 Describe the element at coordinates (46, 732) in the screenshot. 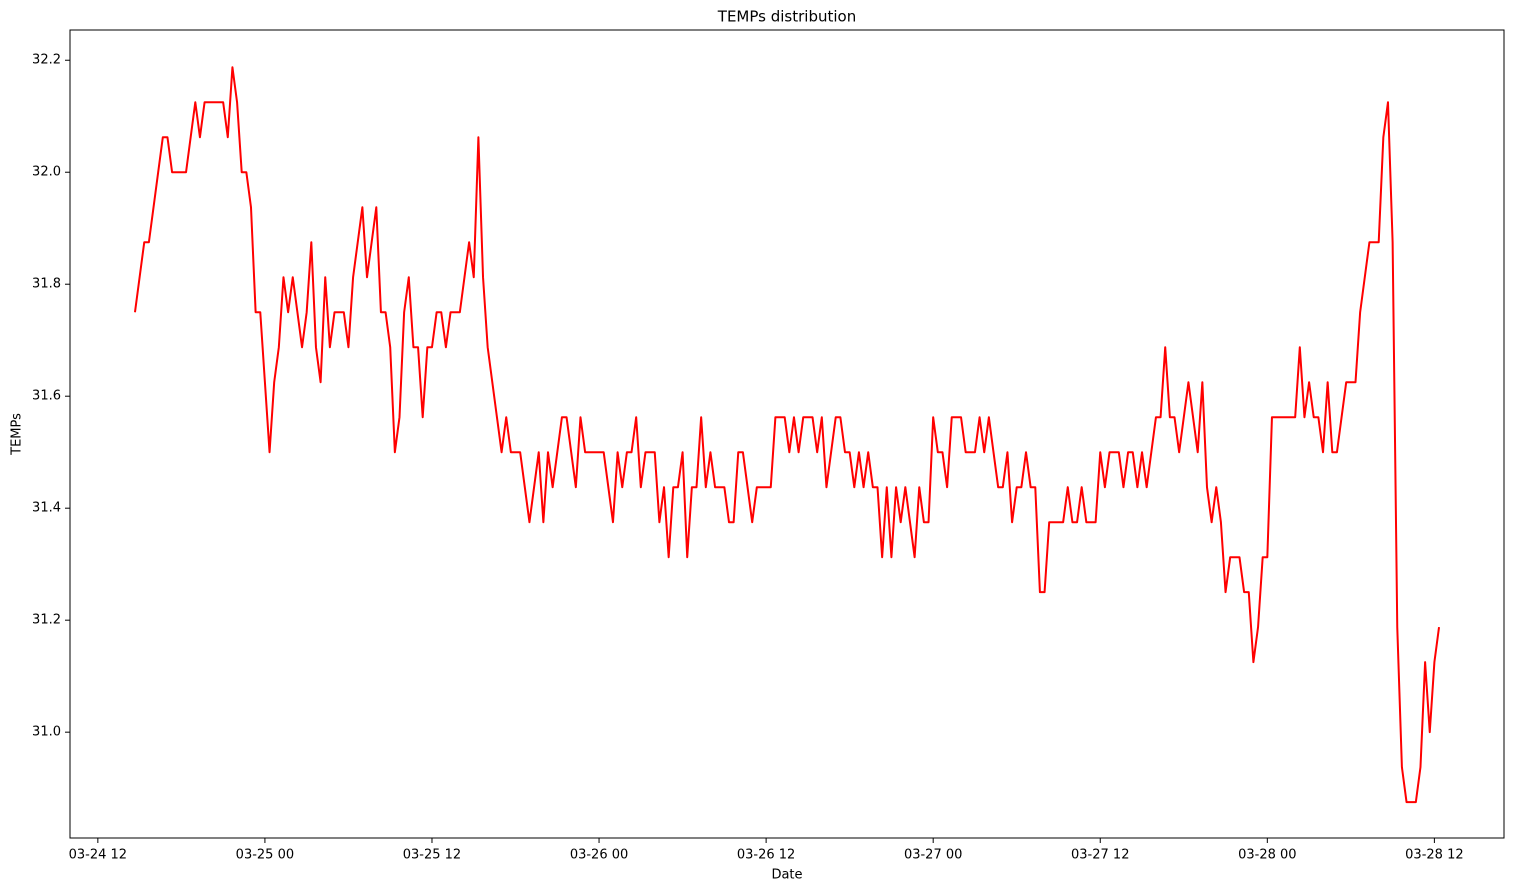

I see `y-tick-label: 31.0` at that location.